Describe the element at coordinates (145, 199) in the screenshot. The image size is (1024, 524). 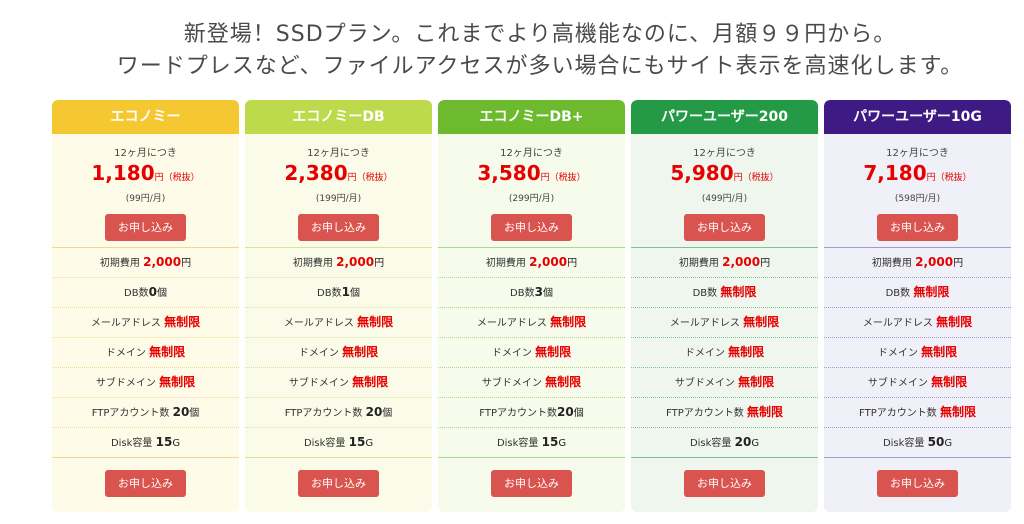
I see `monthly-price: (99円/月)` at that location.